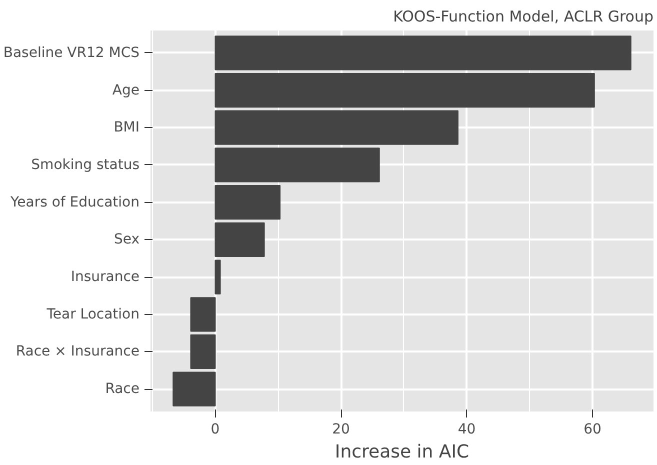 The width and height of the screenshot is (657, 465). I want to click on chart-title: KOOS-Function Model, ACLR Group, so click(523, 17).